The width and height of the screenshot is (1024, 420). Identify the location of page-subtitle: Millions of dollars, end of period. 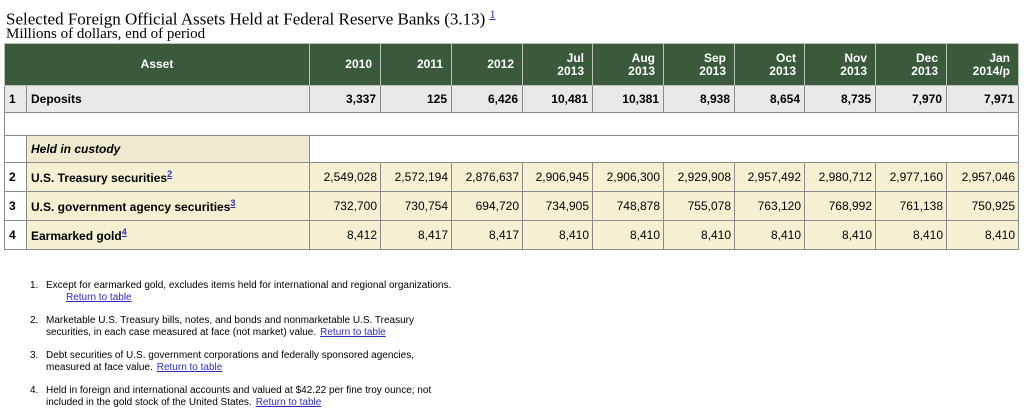
(106, 34).